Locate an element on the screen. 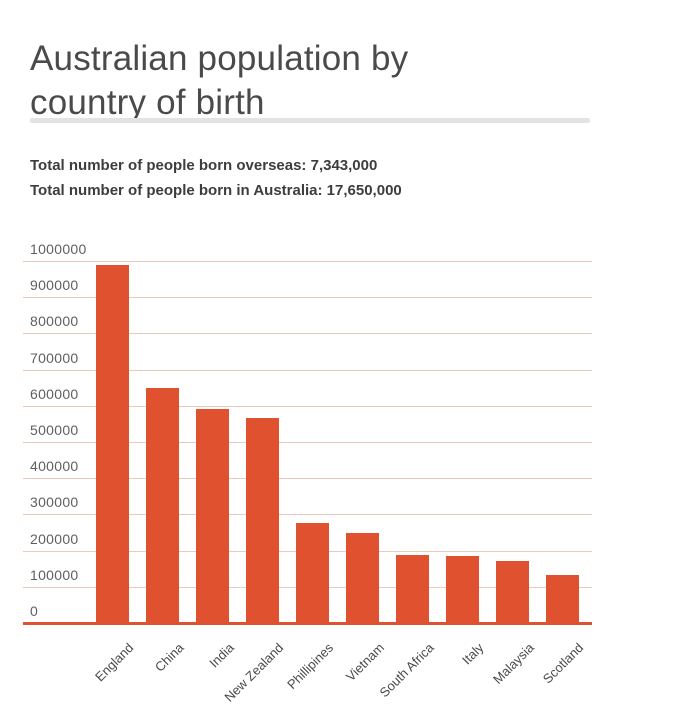 The image size is (684, 705). x-axis-line is located at coordinates (307, 623).